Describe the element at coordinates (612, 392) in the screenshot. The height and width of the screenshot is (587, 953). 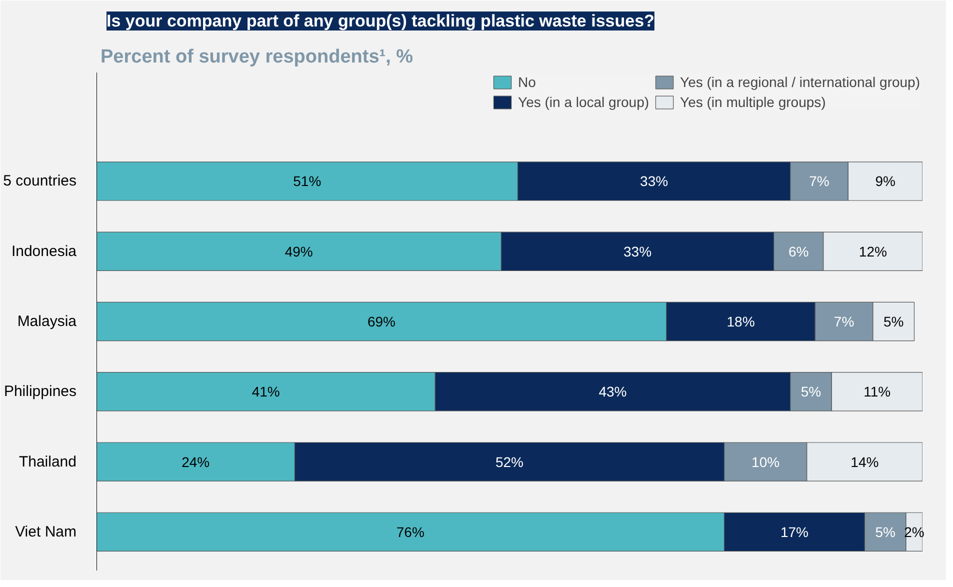
I see `data-label: 43%` at that location.